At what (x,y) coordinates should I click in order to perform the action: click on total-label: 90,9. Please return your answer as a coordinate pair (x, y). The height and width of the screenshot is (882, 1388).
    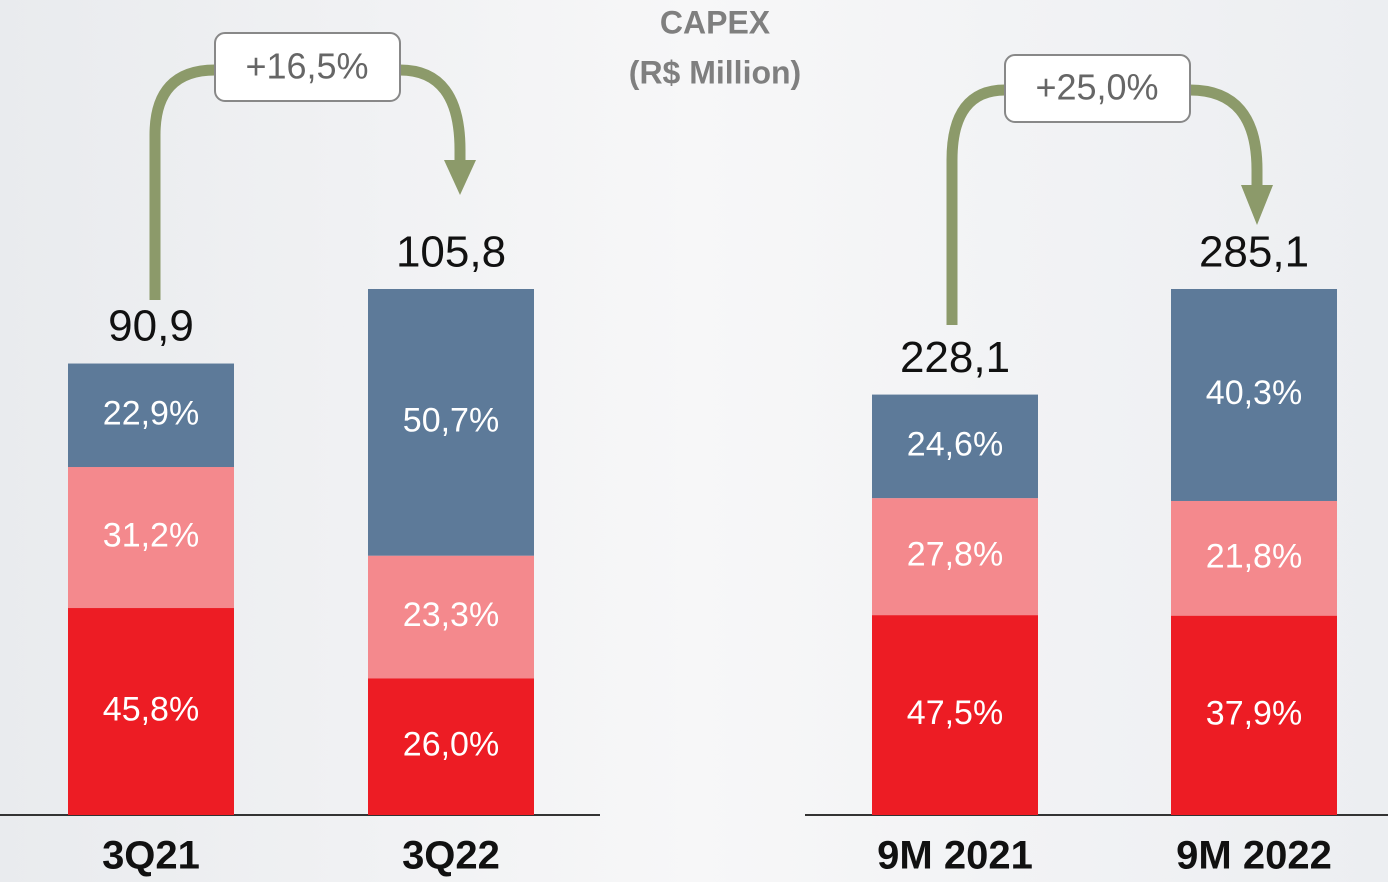
    Looking at the image, I should click on (151, 326).